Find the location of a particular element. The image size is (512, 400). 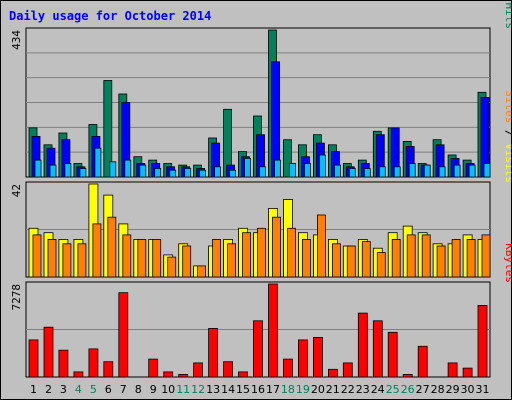

x-tick-label: 1 is located at coordinates (33, 389).